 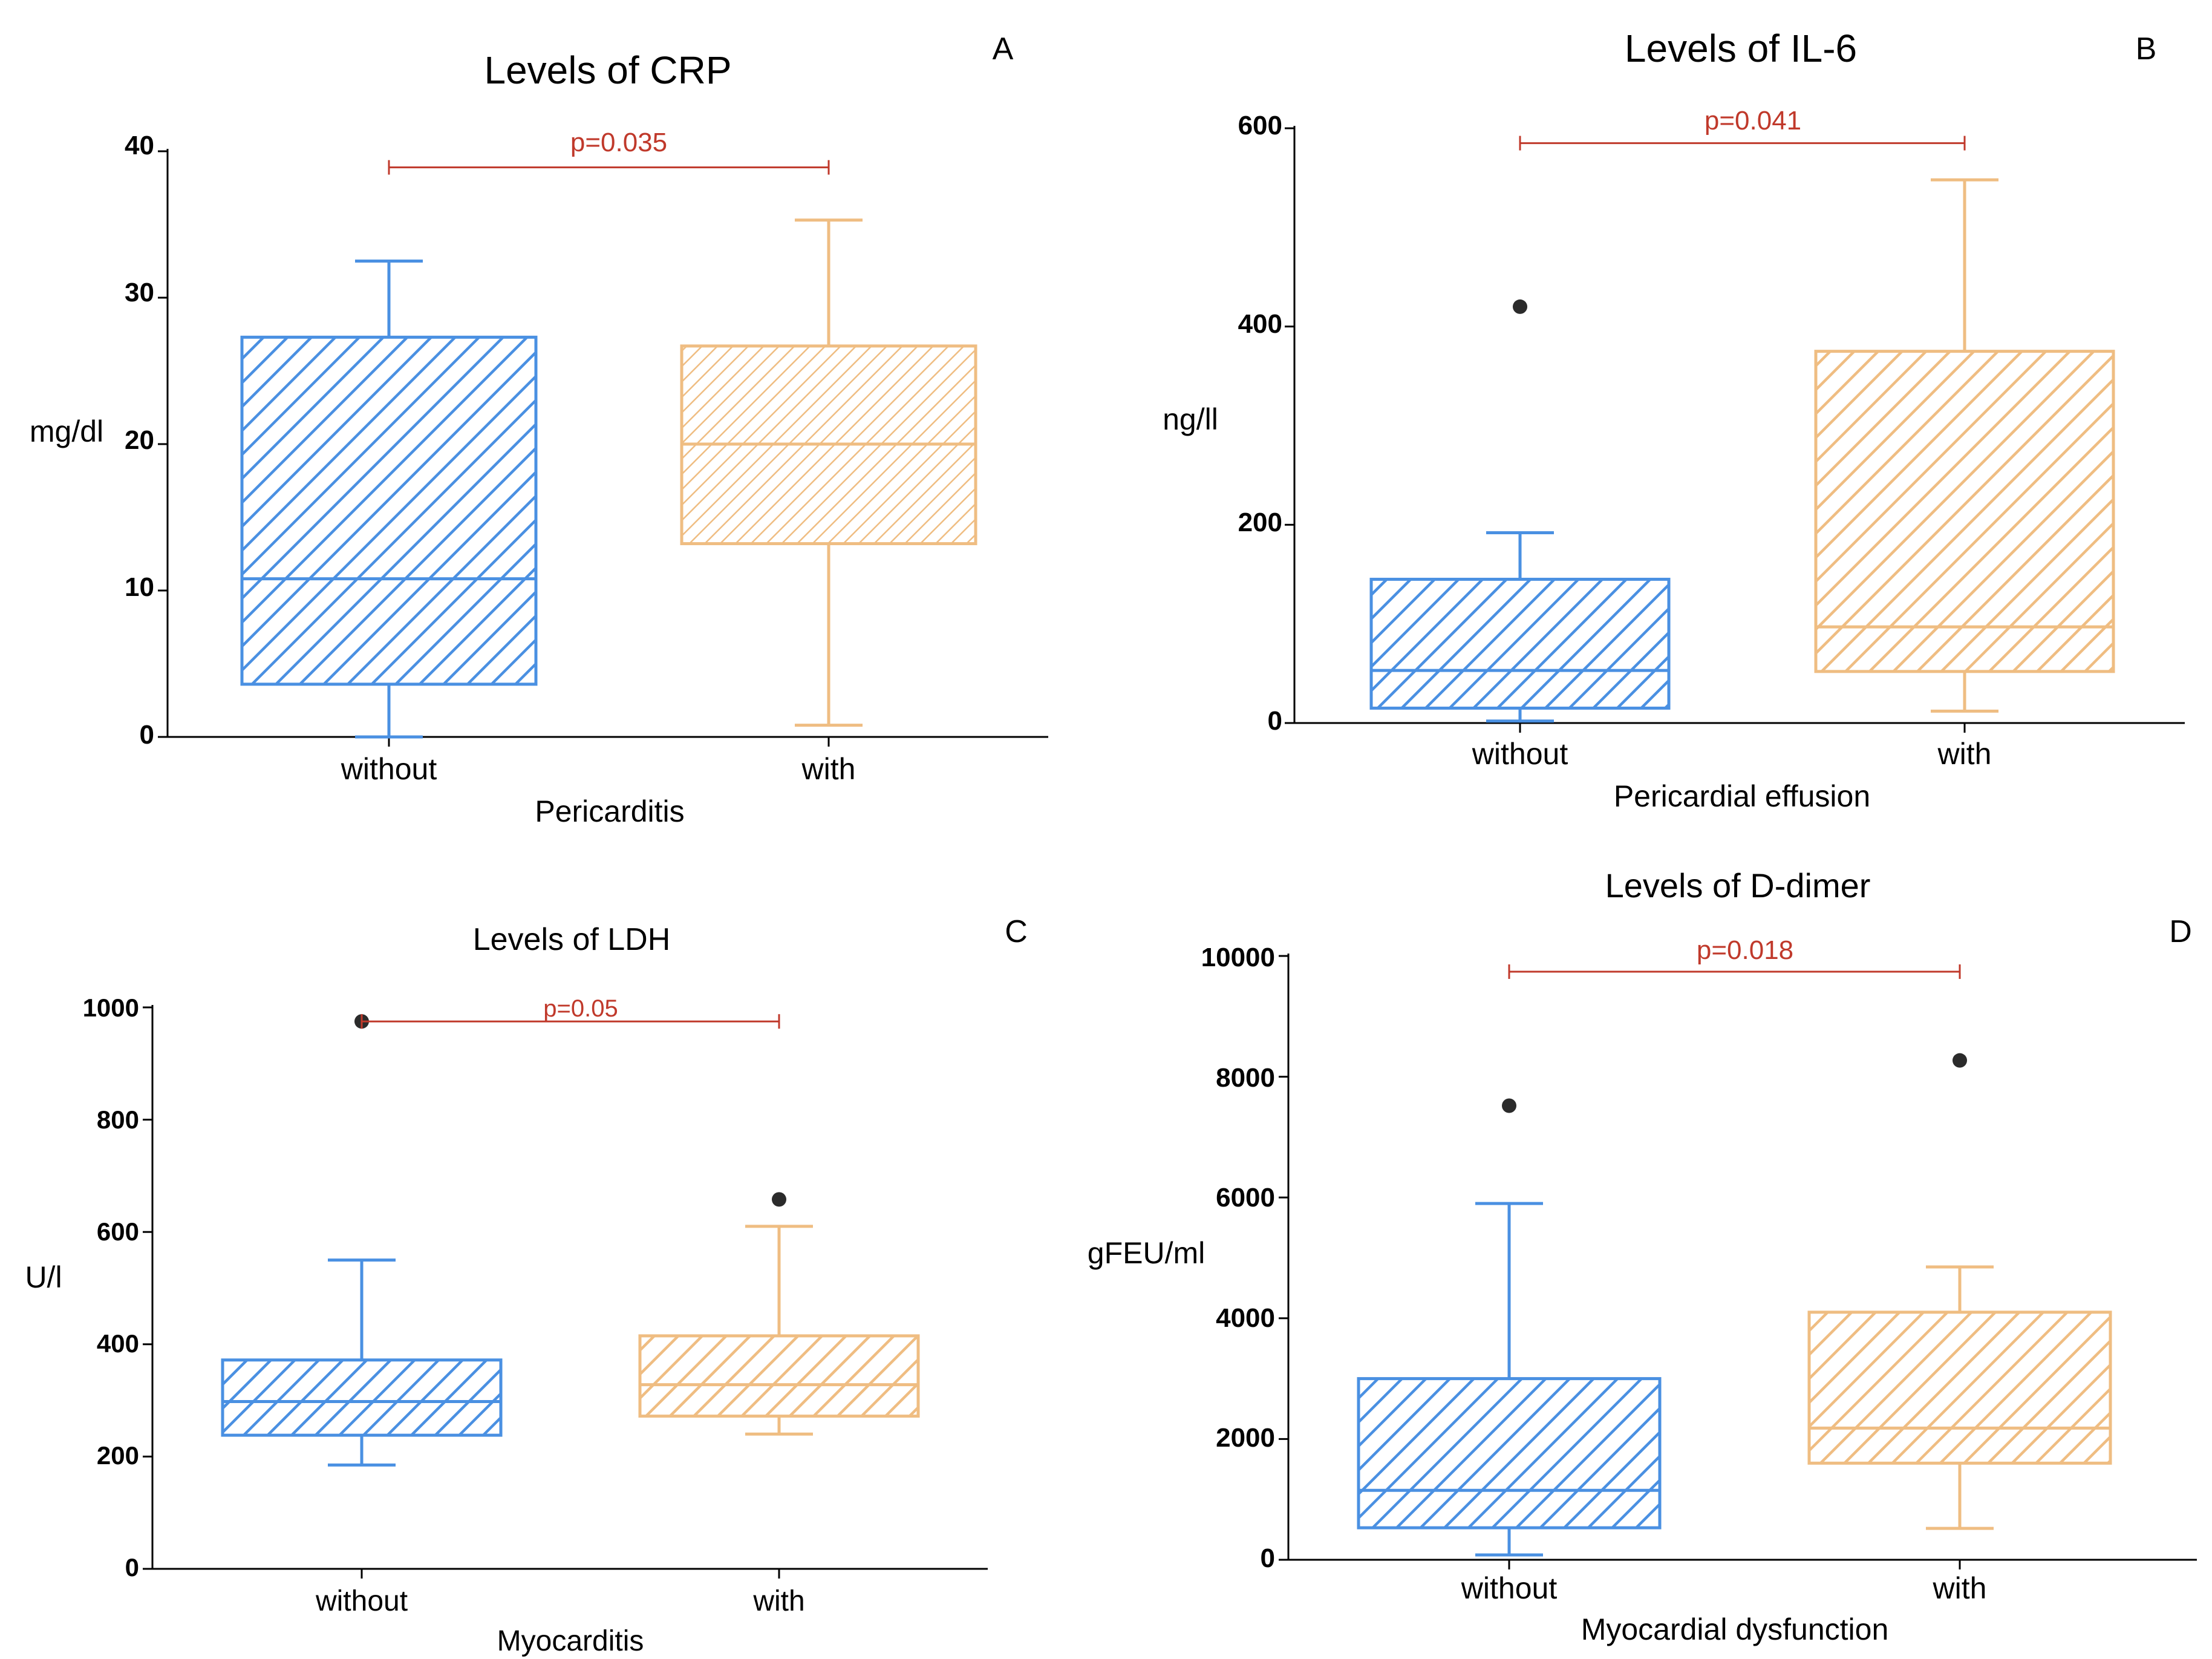 I want to click on panel-d-without-box, so click(x=1509, y=1453).